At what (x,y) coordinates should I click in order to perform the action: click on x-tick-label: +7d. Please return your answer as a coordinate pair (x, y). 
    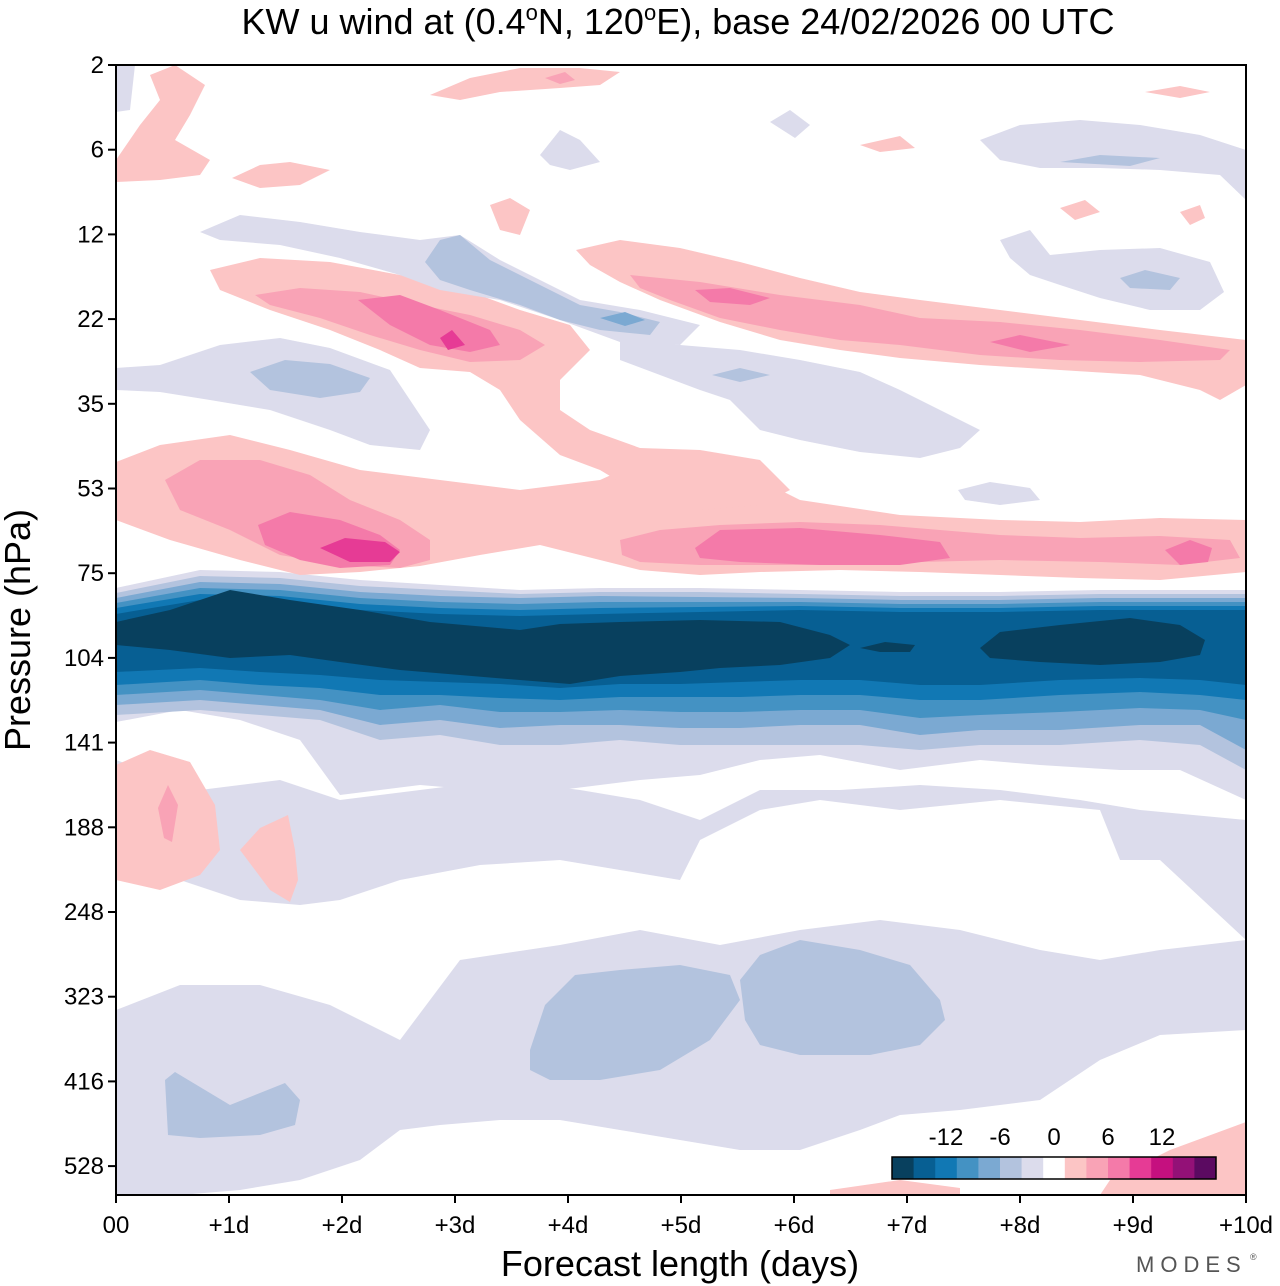
    Looking at the image, I should click on (907, 1225).